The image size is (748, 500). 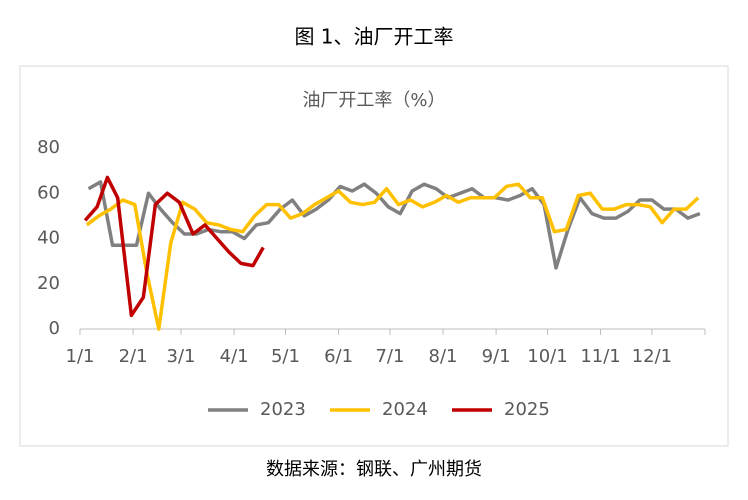 What do you see at coordinates (48, 238) in the screenshot?
I see `y-tick-label: 40` at bounding box center [48, 238].